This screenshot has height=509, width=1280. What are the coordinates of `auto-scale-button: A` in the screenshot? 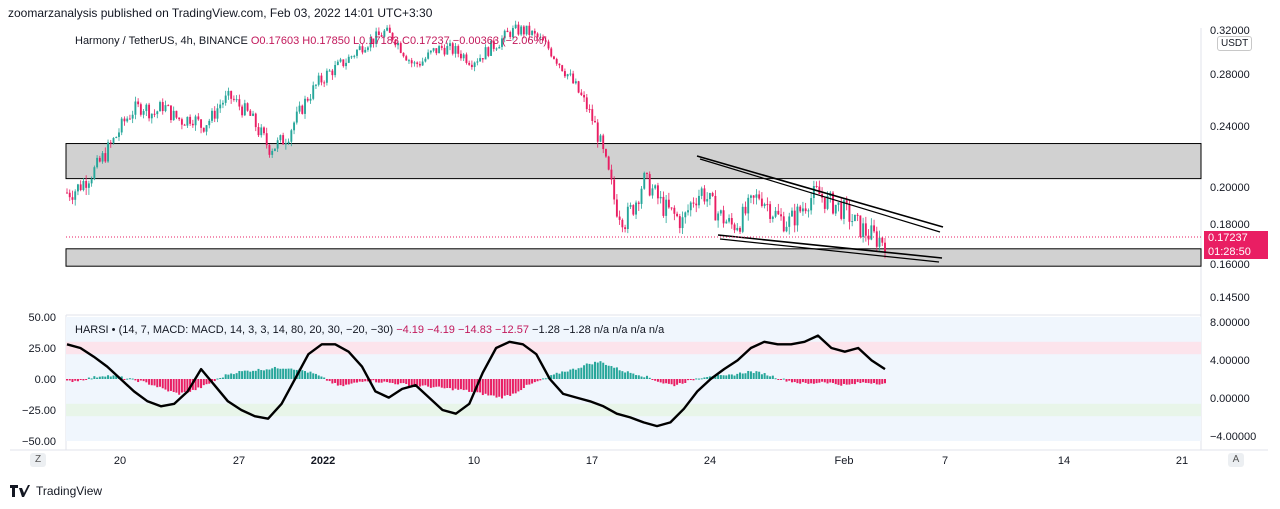 It's located at (1236, 460).